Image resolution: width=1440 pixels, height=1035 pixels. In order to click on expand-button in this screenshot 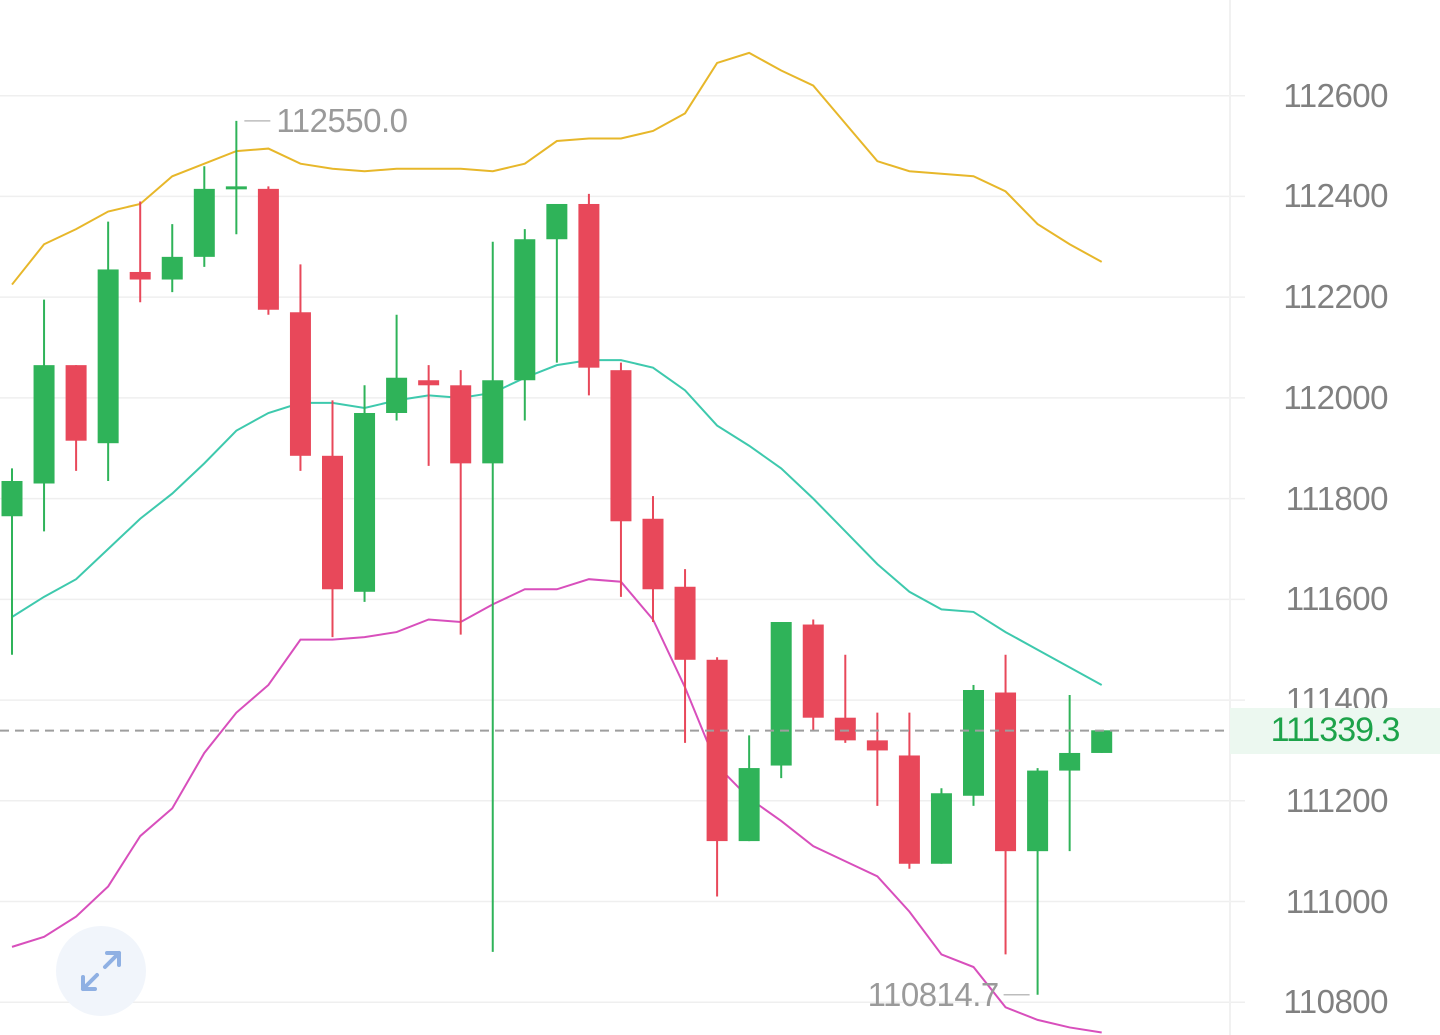, I will do `click(101, 971)`.